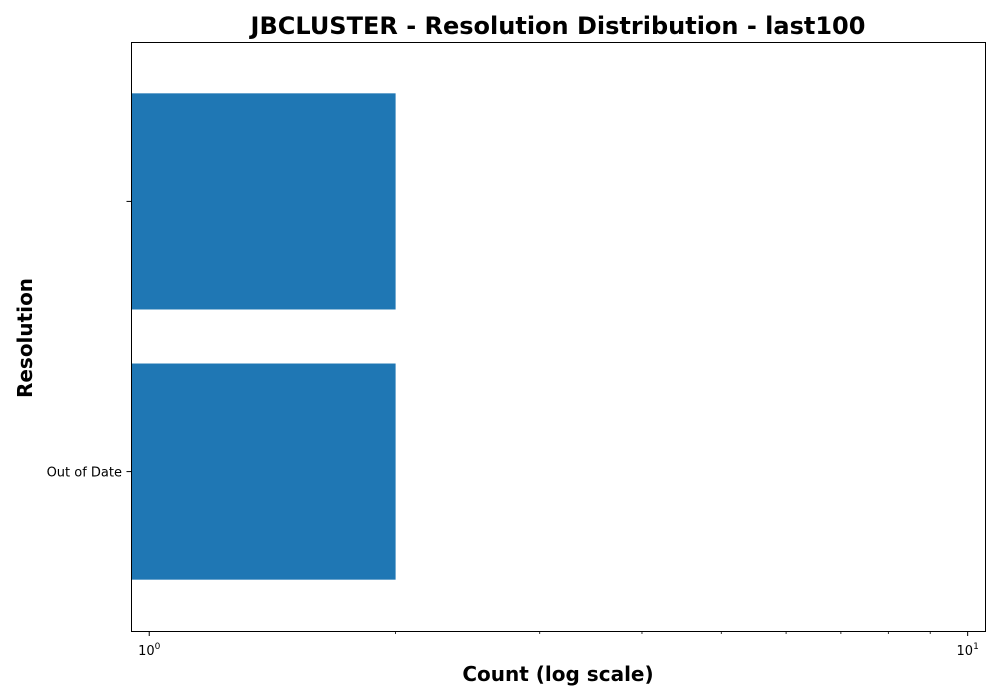 Image resolution: width=1000 pixels, height=700 pixels. What do you see at coordinates (84, 473) in the screenshot?
I see `y-tick-label-0: Out of Date` at bounding box center [84, 473].